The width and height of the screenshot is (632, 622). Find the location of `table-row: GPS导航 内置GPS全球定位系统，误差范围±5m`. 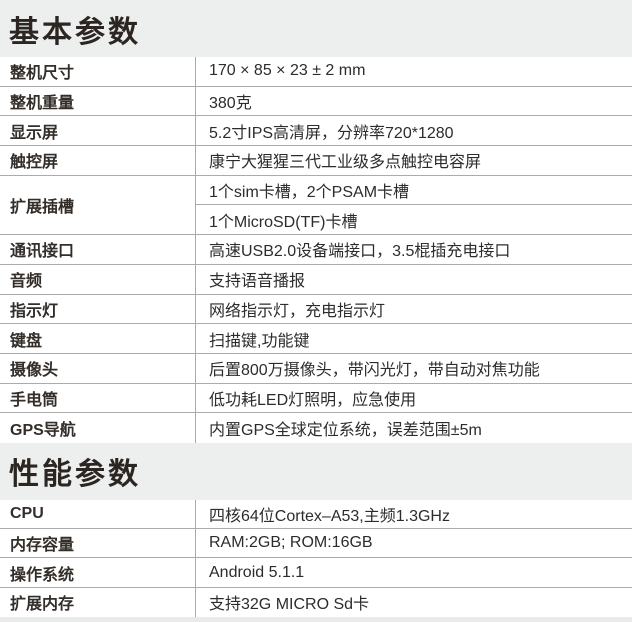

table-row: GPS导航 内置GPS全球定位系统，误差范围±5m is located at coordinates (316, 428).